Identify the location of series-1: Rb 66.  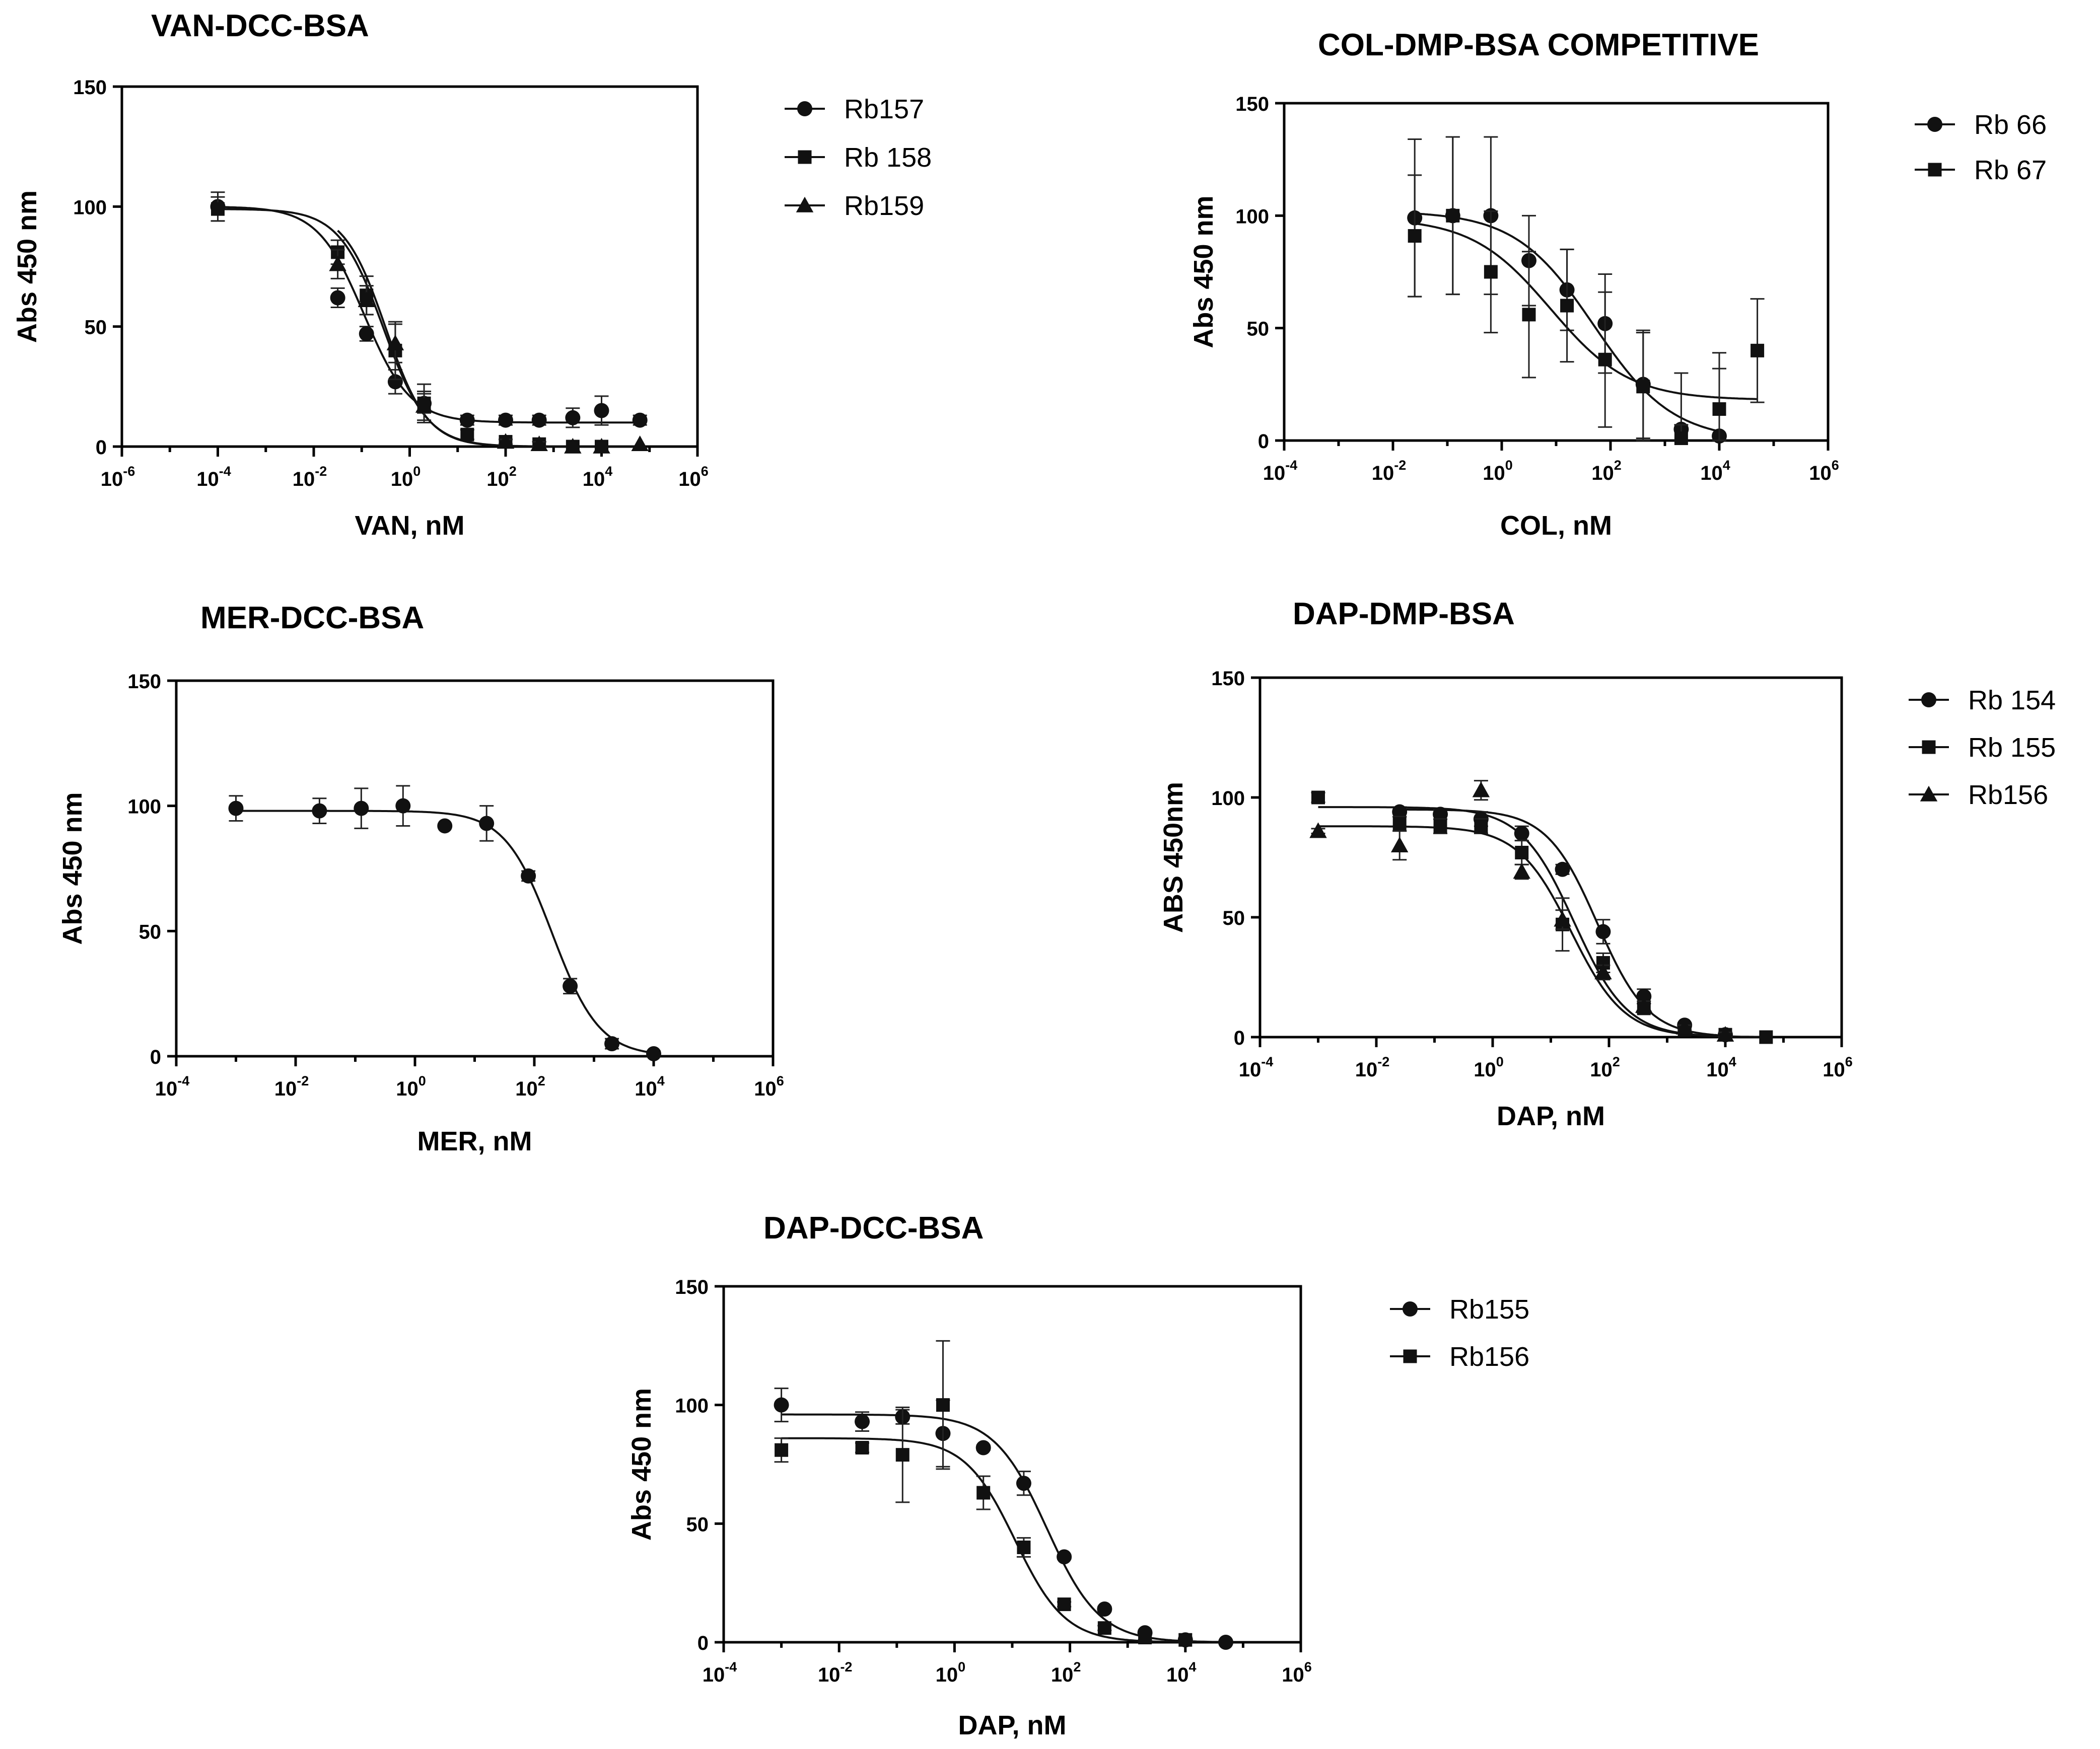
(1727, 277).